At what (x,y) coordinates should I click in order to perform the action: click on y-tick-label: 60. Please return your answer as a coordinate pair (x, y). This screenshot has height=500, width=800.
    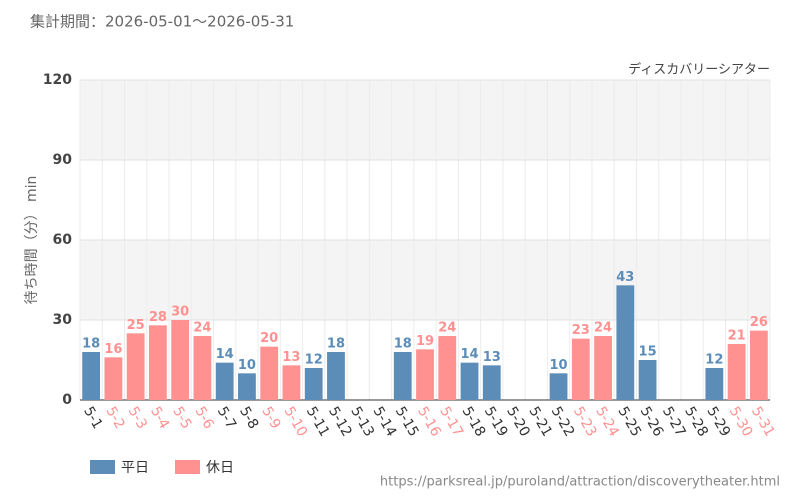
    Looking at the image, I should click on (63, 240).